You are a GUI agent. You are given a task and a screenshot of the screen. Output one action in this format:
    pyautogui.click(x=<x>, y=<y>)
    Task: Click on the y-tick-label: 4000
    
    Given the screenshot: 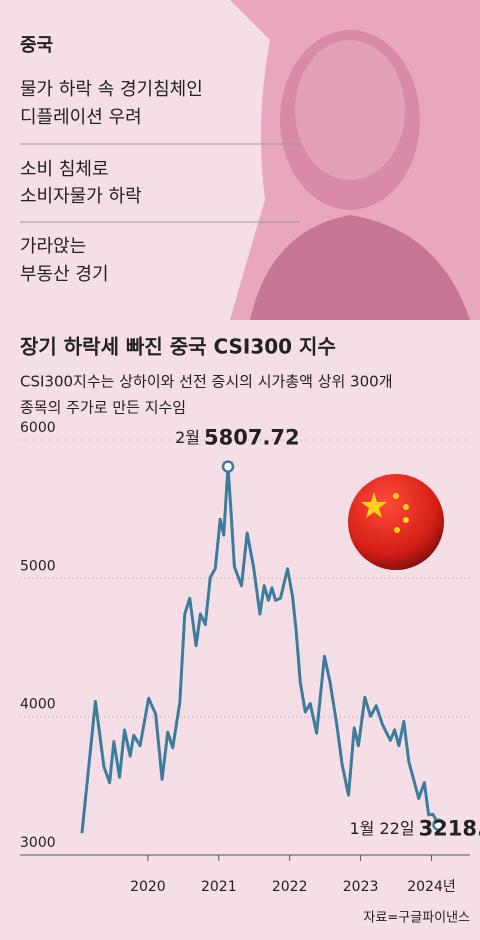 What is the action you would take?
    pyautogui.click(x=38, y=705)
    